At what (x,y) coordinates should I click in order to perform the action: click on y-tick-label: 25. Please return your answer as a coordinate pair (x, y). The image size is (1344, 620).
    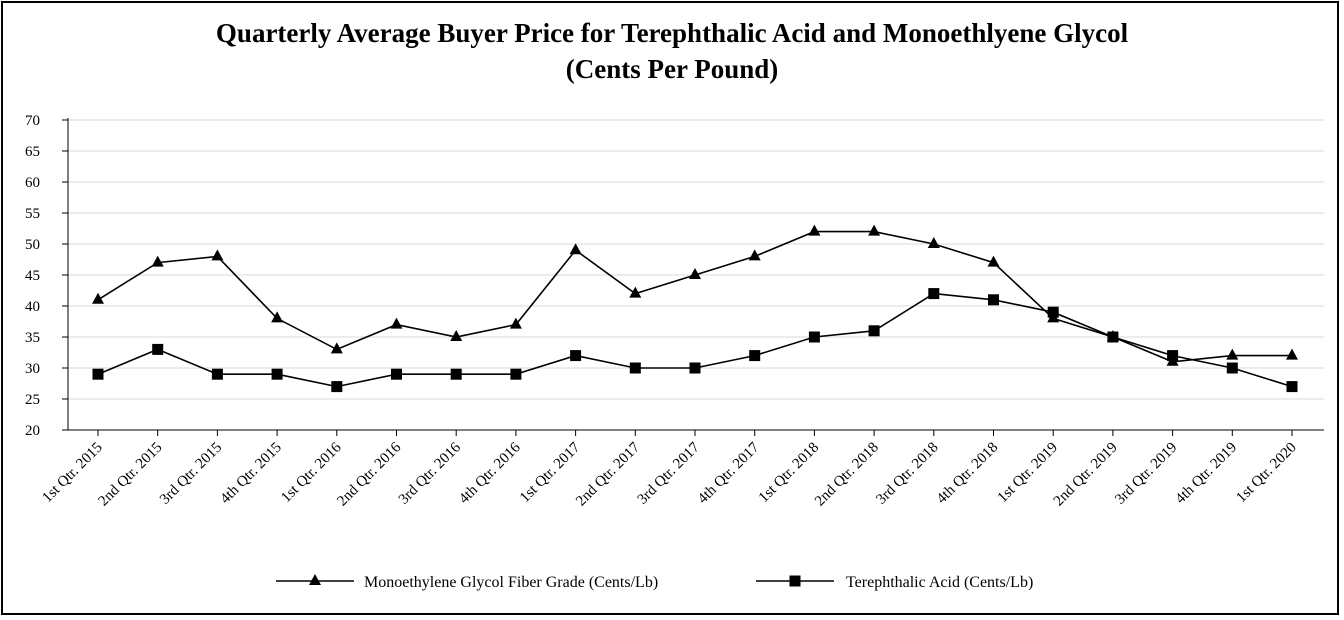
    Looking at the image, I should click on (32, 400).